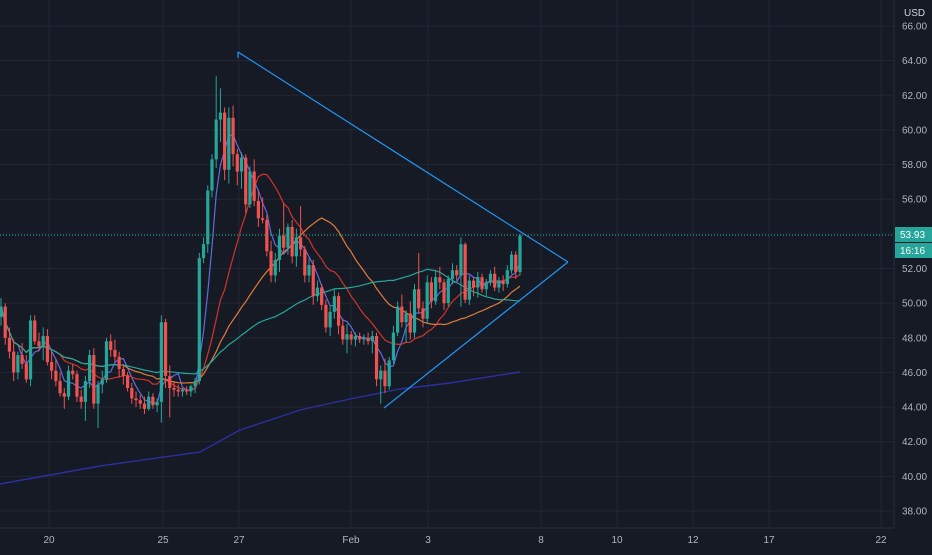 The height and width of the screenshot is (555, 932). I want to click on x-tick-label: 3, so click(428, 540).